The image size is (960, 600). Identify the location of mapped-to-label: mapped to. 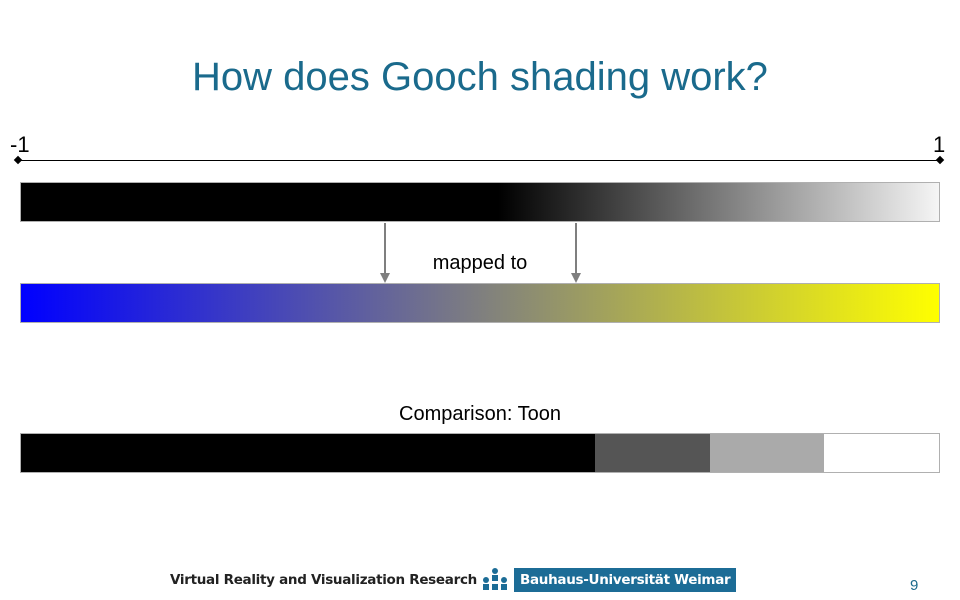
(480, 263).